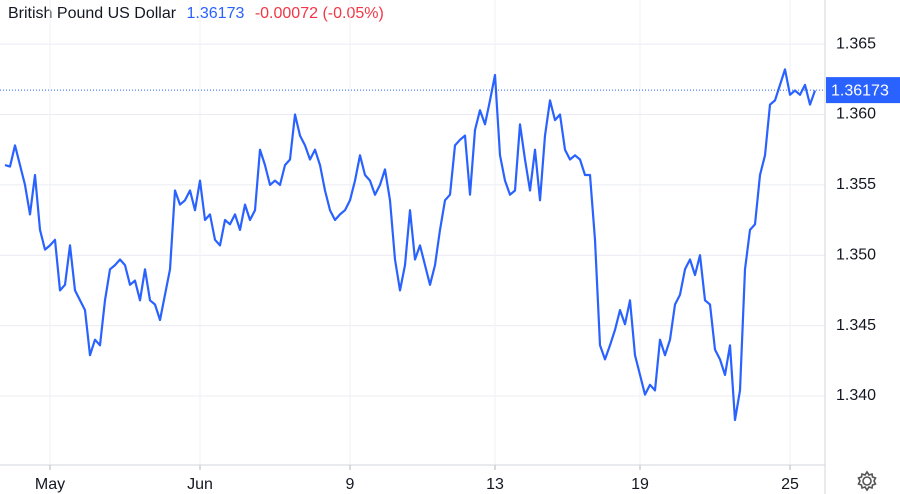 This screenshot has height=494, width=900. Describe the element at coordinates (856, 43) in the screenshot. I see `y-tick-label: 1.365` at that location.